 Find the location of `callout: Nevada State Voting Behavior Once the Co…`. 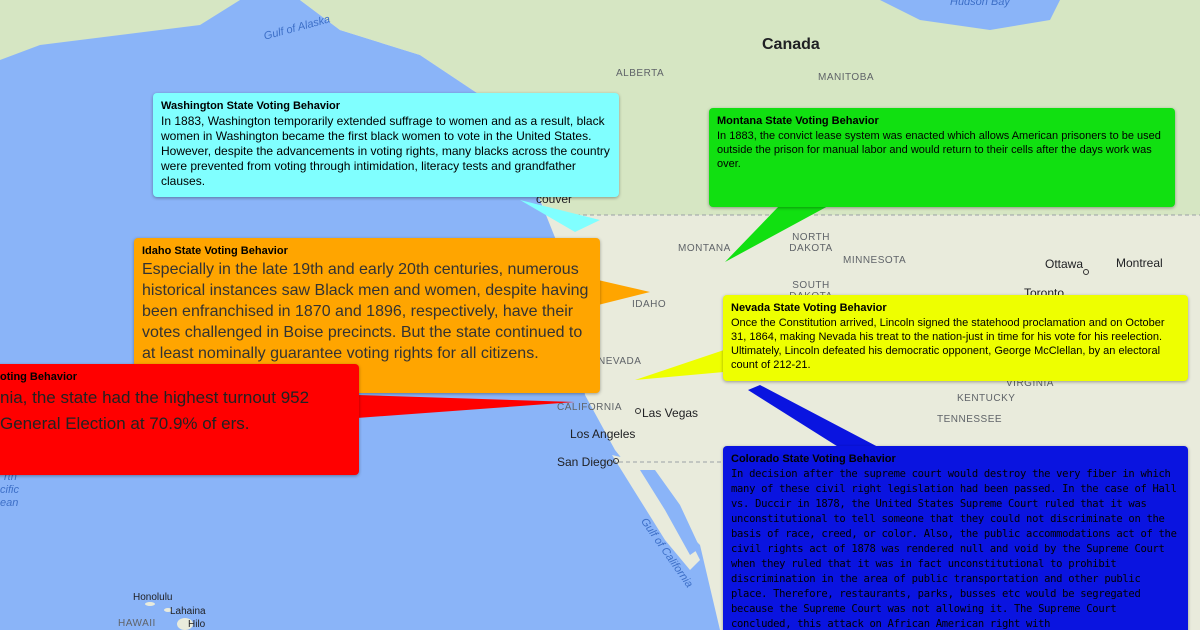

callout: Nevada State Voting Behavior Once the Co… is located at coordinates (955, 338).